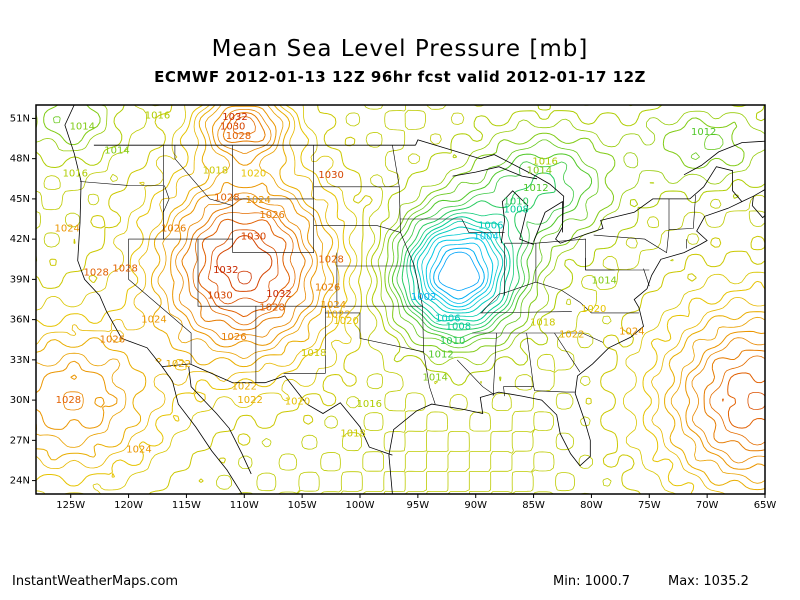 The width and height of the screenshot is (800, 600). Describe the element at coordinates (257, 200) in the screenshot. I see `isobar-label-11: 1024` at that location.